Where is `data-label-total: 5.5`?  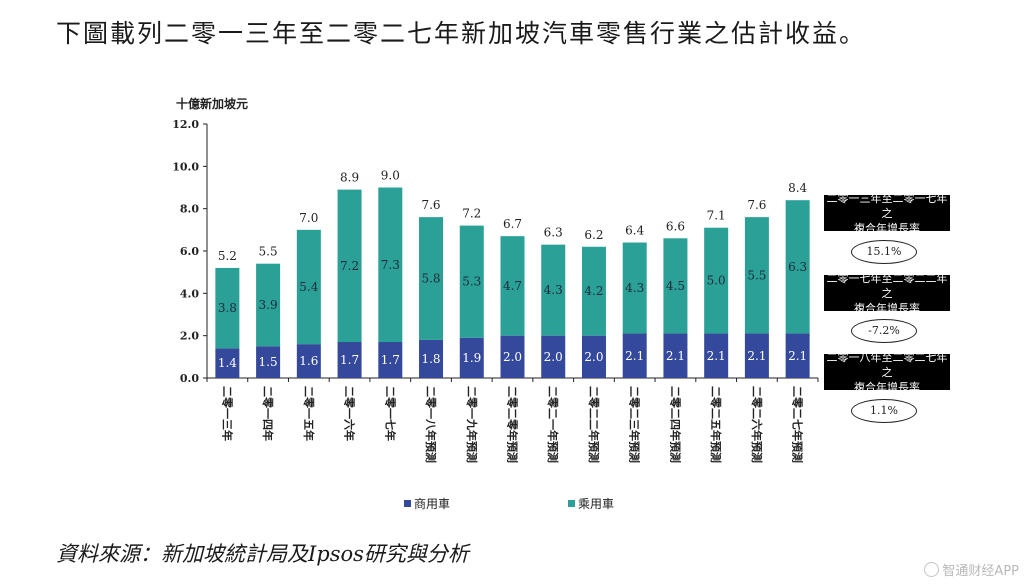
data-label-total: 5.5 is located at coordinates (268, 252).